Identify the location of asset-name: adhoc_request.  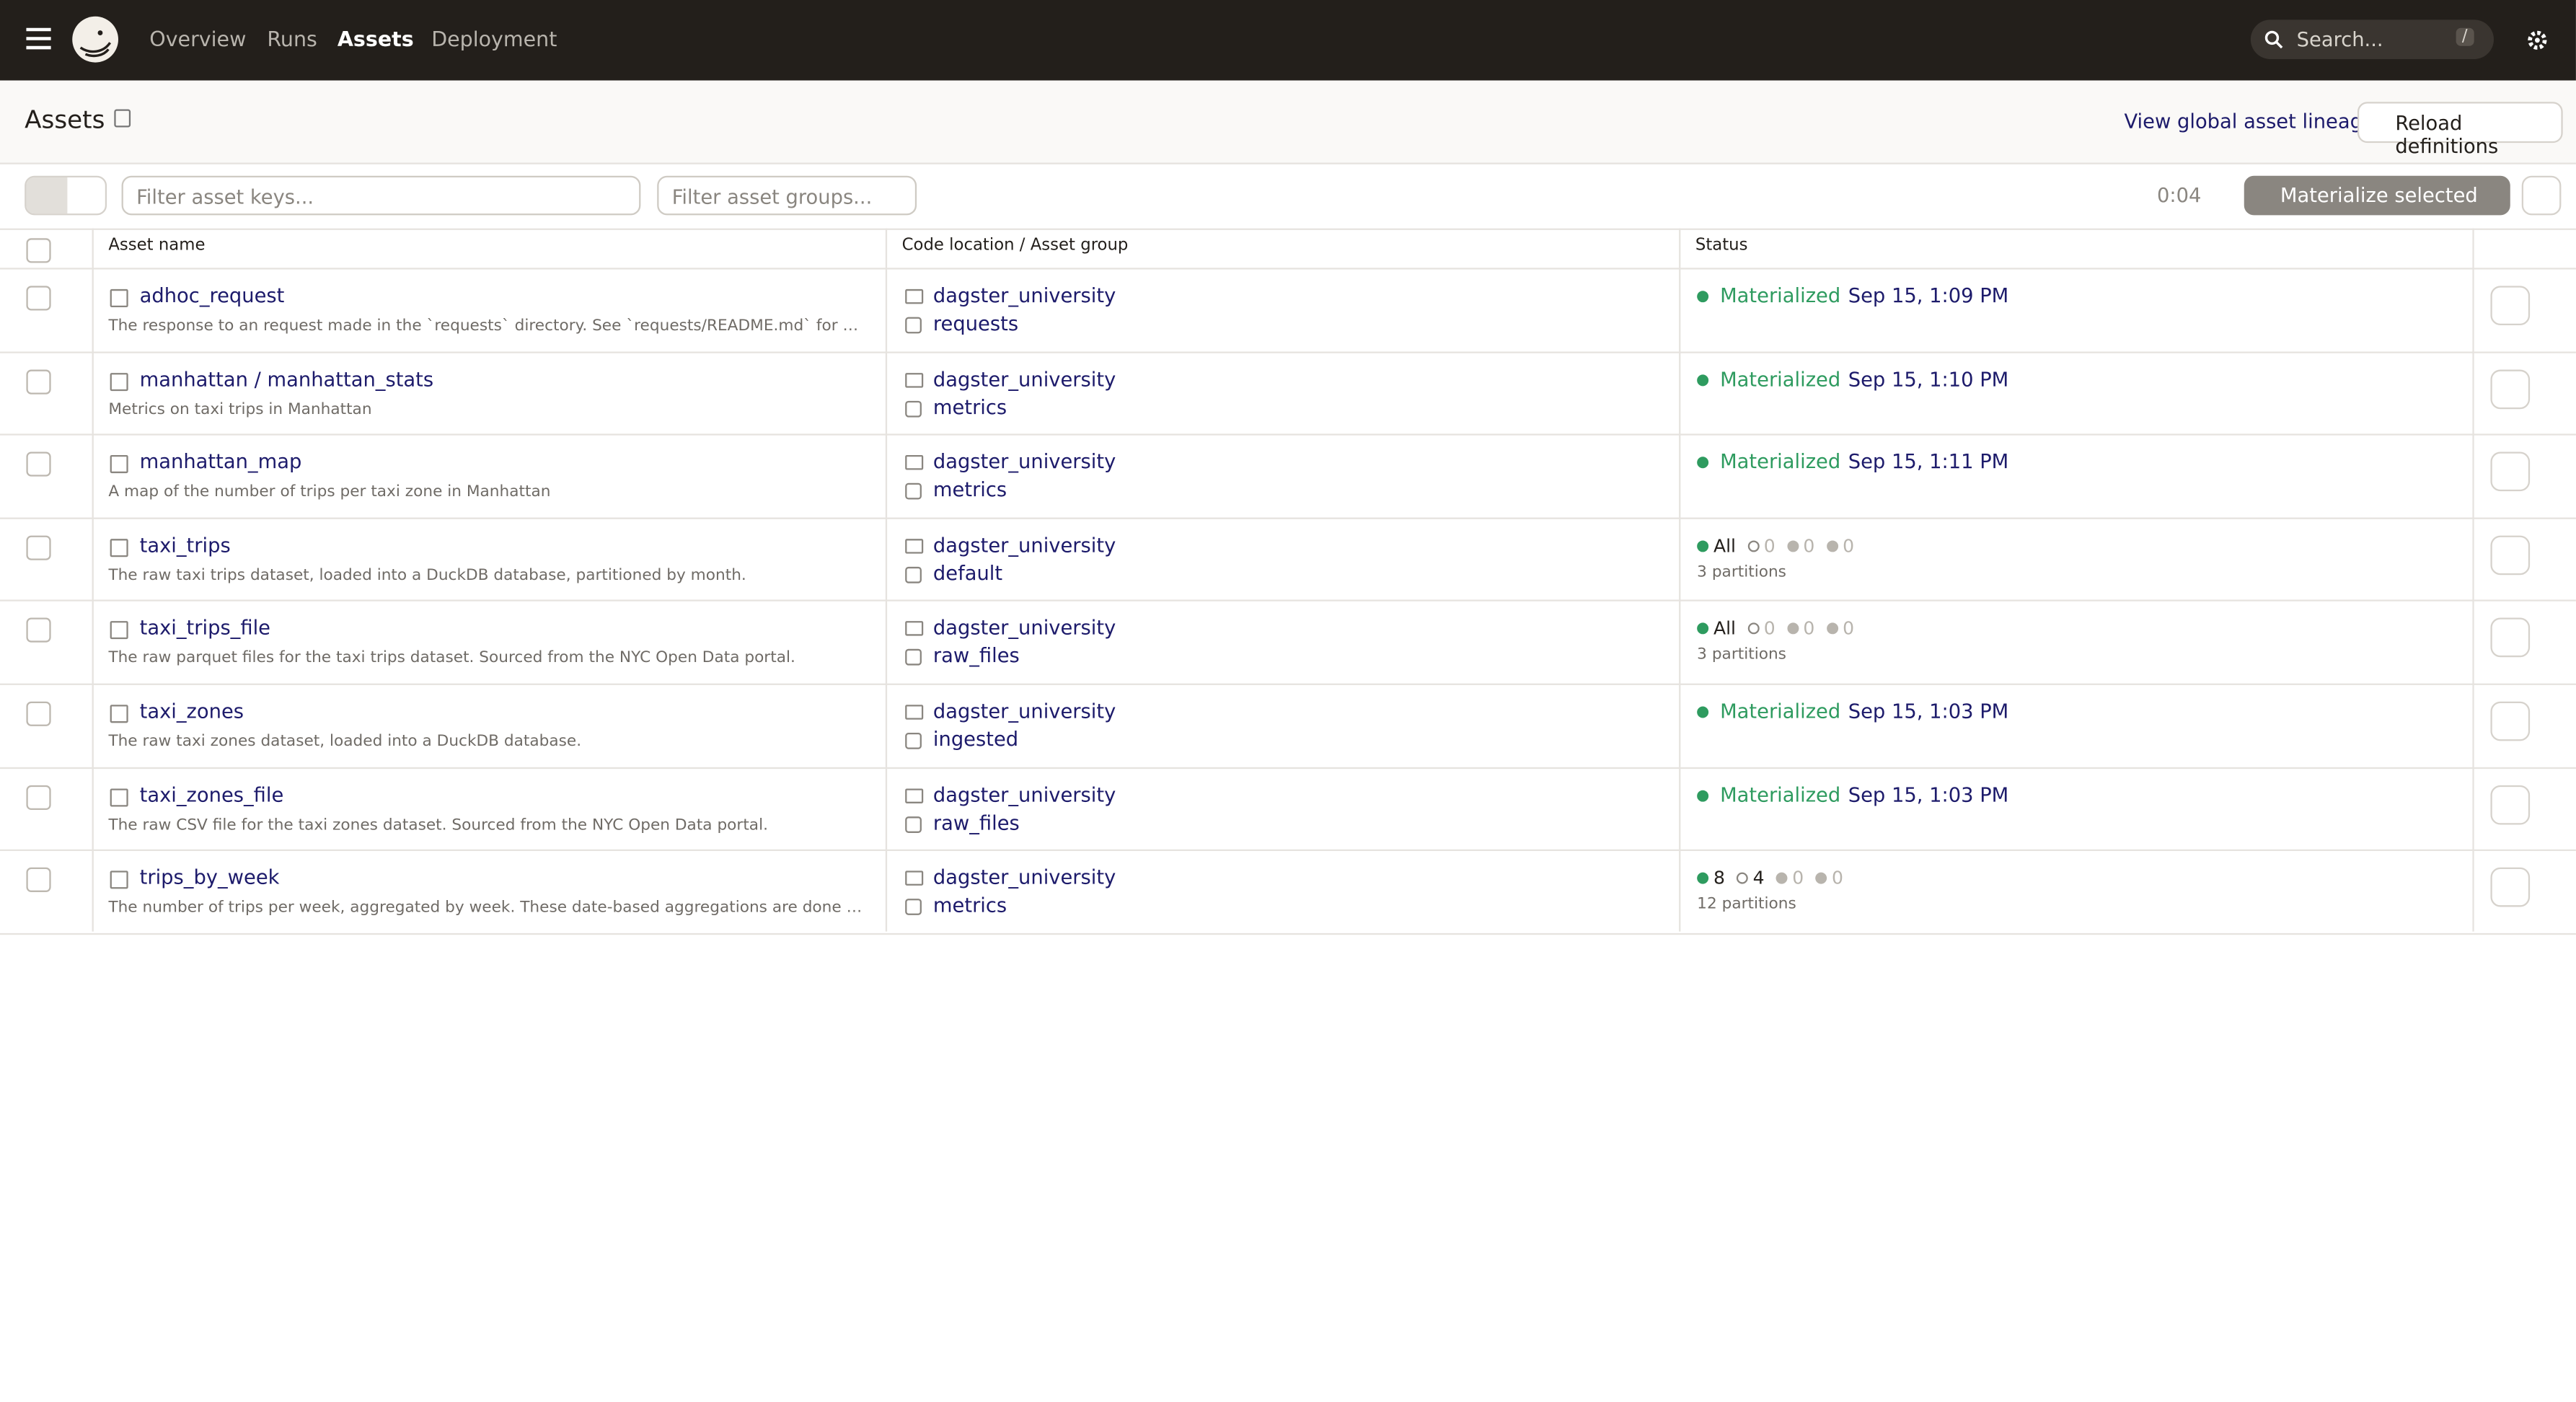
(212, 296).